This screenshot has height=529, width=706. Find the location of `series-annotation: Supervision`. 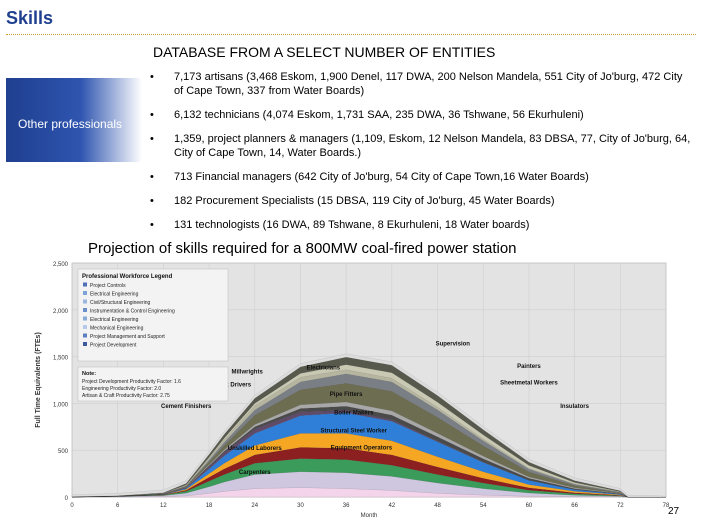

series-annotation: Supervision is located at coordinates (453, 344).